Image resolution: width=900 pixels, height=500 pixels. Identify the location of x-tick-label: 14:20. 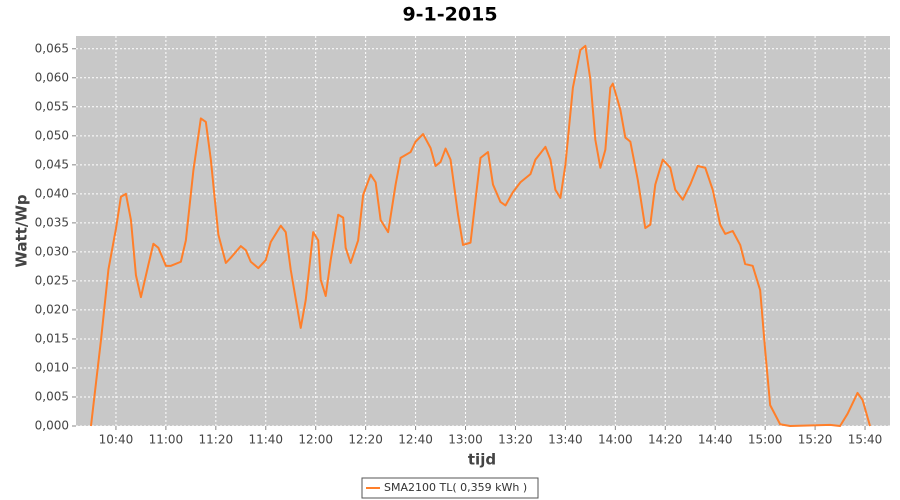
(665, 440).